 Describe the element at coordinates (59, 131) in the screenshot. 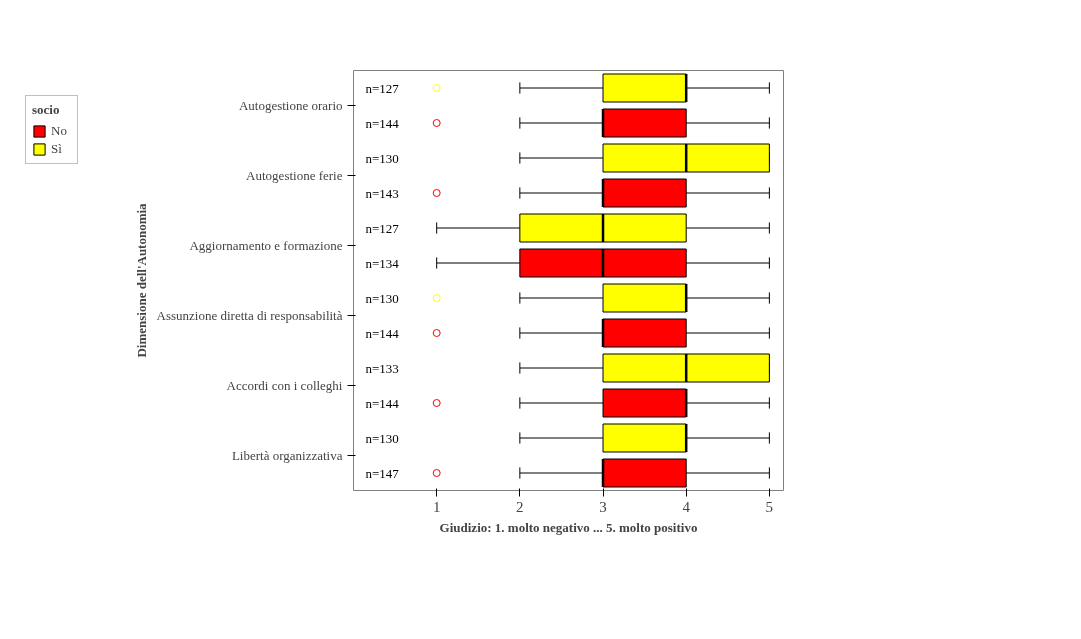

I see `legend-label: No` at that location.